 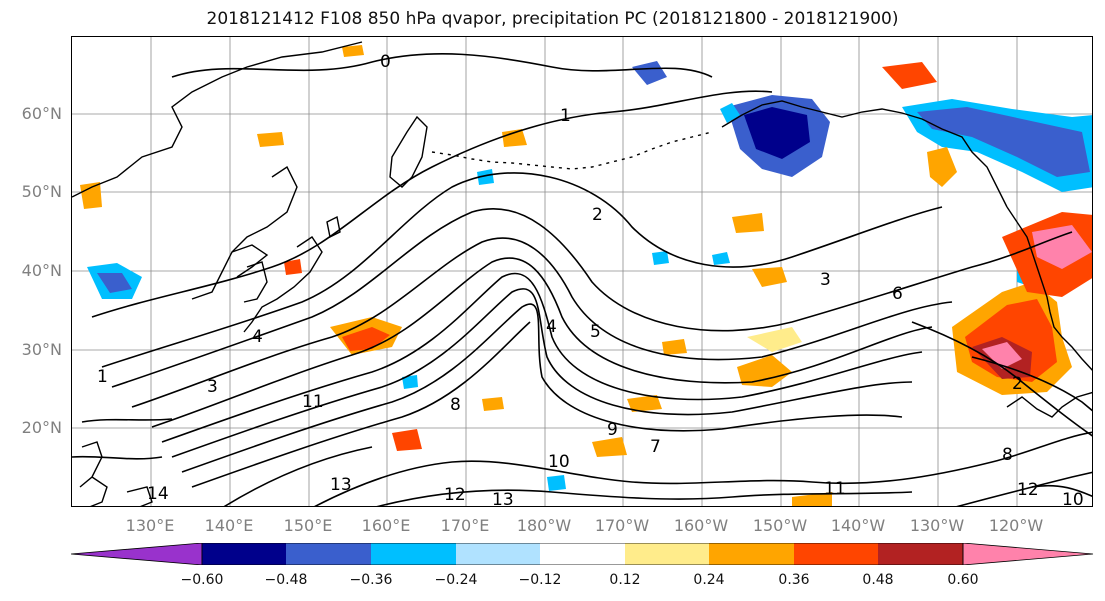 What do you see at coordinates (942, 167) in the screenshot?
I see `positive-anomaly-gulf-alaska` at bounding box center [942, 167].